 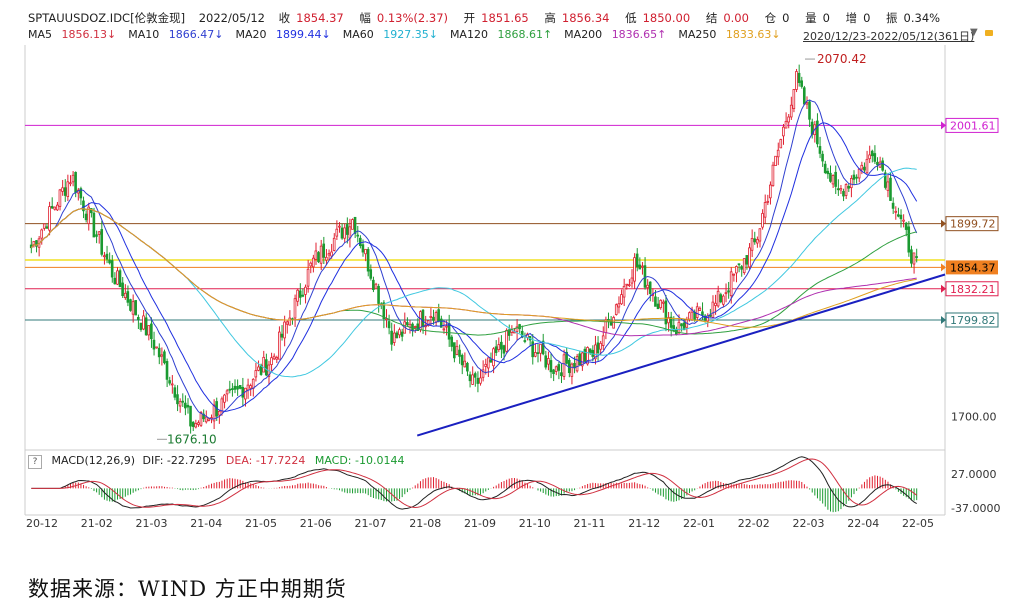 What do you see at coordinates (496, 18) in the screenshot?
I see `open-label: 开 1851.65` at bounding box center [496, 18].